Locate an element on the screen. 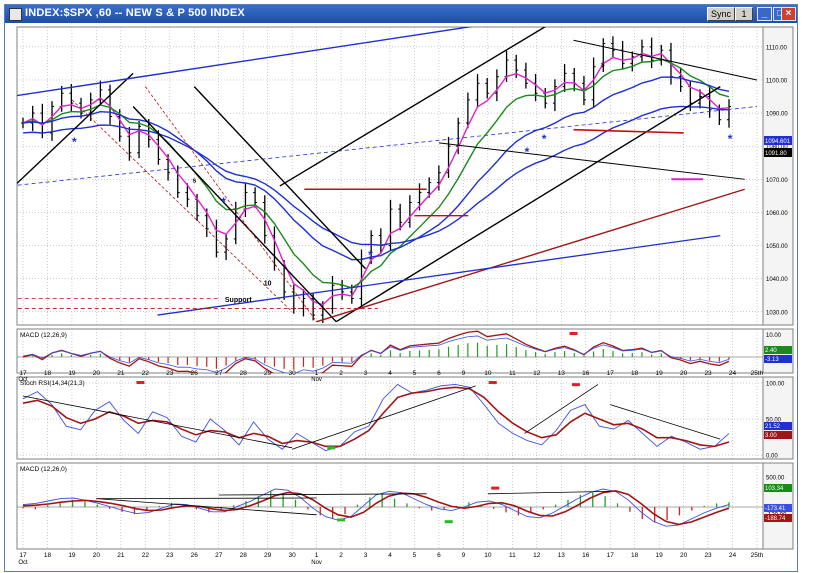 This screenshot has width=820, height=573. channel-line-red is located at coordinates (231, 204).